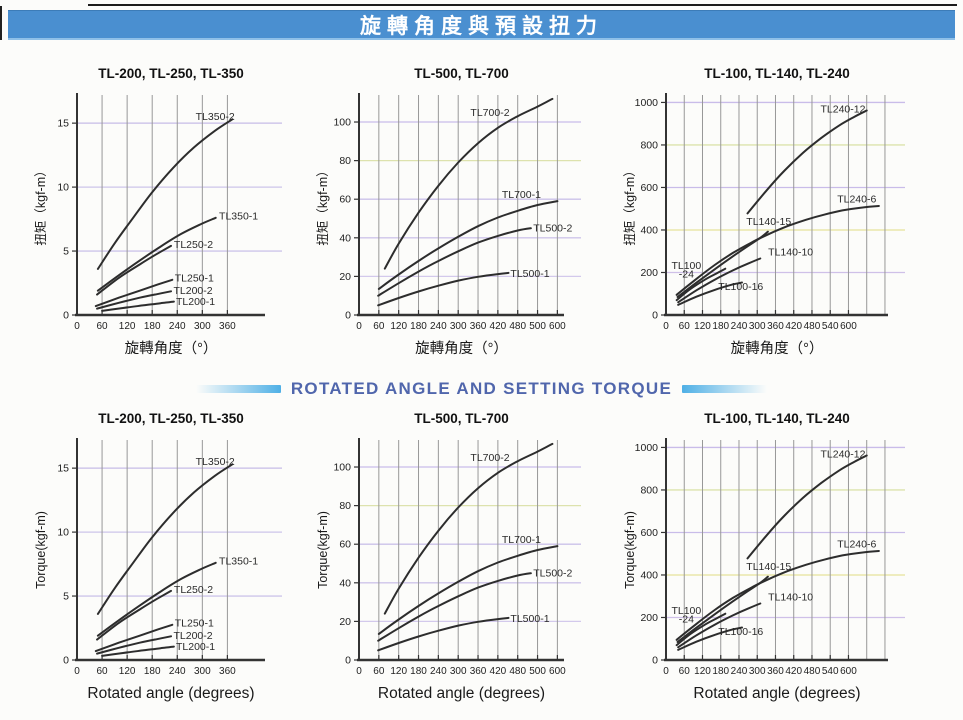 The image size is (963, 720). I want to click on y-tick-label: 1000, so click(647, 103).